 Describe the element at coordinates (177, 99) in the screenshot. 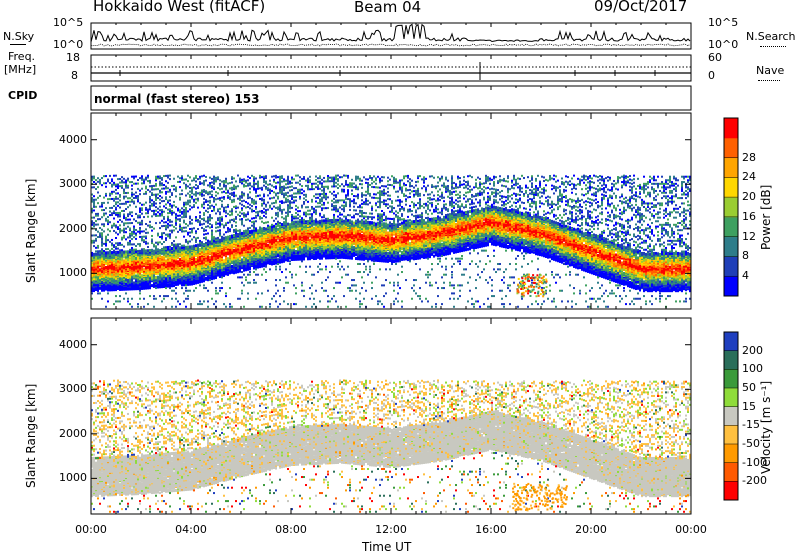

I see `cpid-text: normal (fast stereo) 153` at that location.